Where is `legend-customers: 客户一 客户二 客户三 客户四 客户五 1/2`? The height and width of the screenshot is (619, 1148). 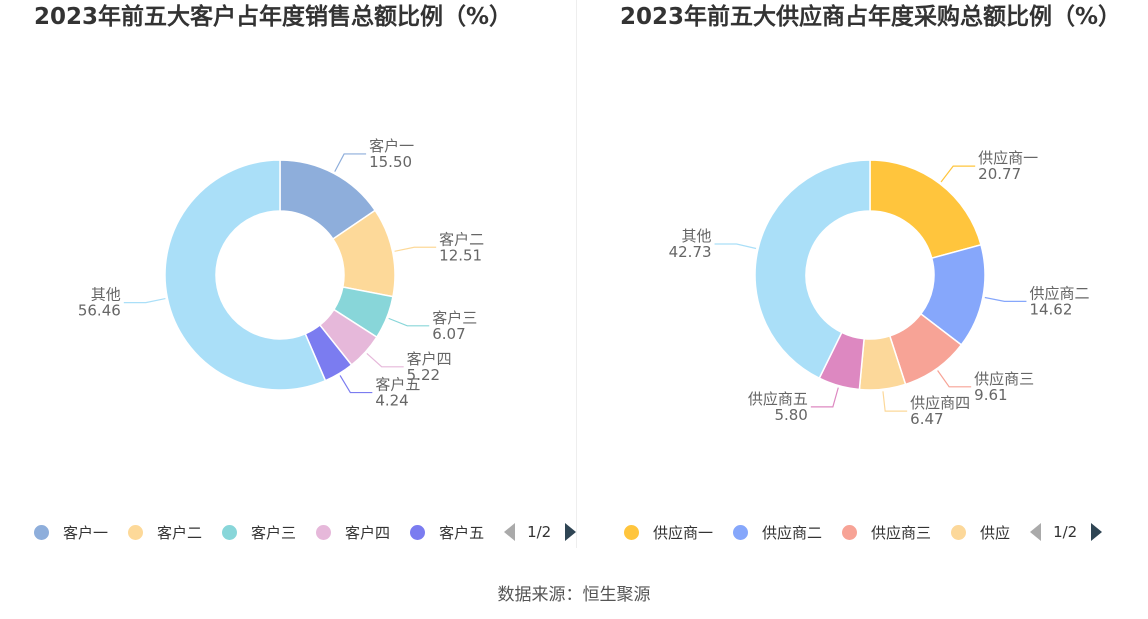 legend-customers: 客户一 客户二 客户三 客户四 客户五 1/2 is located at coordinates (305, 532).